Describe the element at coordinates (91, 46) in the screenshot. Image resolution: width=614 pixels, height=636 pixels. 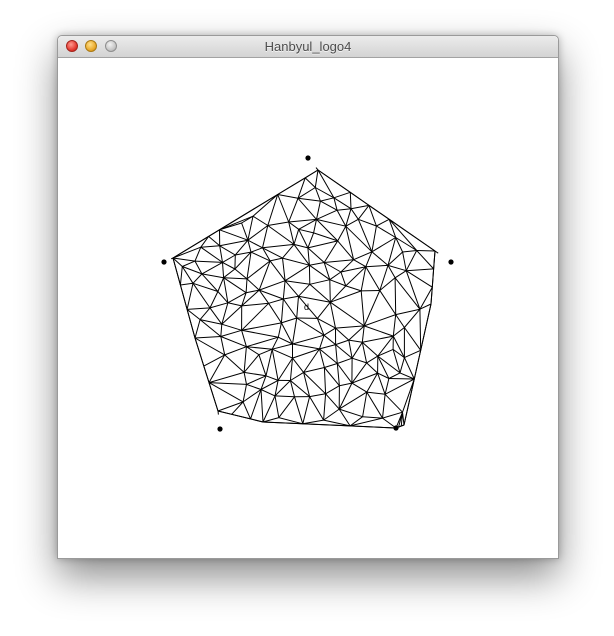
I see `minimize-button` at that location.